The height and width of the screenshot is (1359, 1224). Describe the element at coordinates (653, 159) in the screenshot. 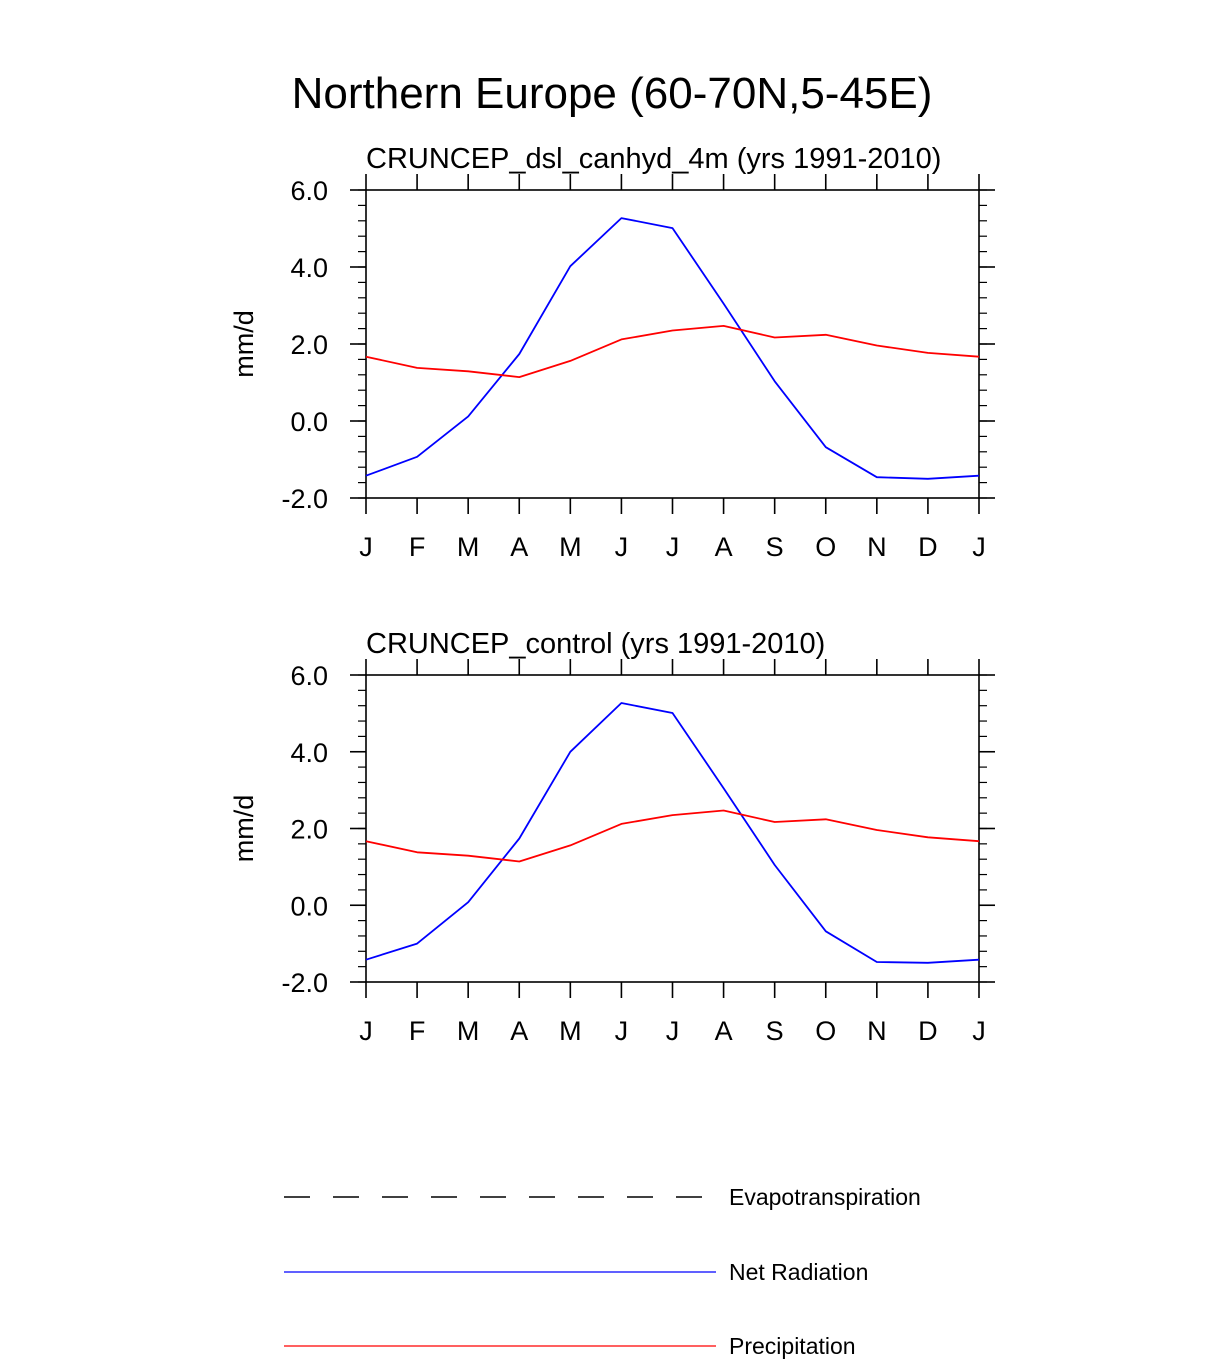

I see `chart-title: CRUNCEP_dsl_canhyd_4m (yrs 1991-2010)` at that location.